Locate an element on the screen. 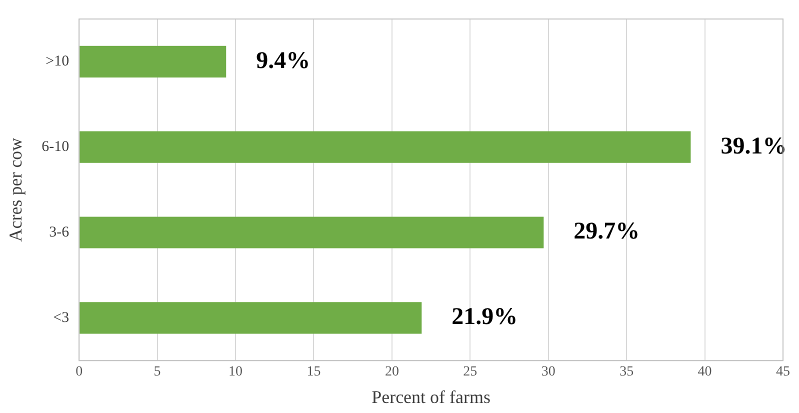 This screenshot has height=413, width=799. x-tick-label: 15 is located at coordinates (313, 372).